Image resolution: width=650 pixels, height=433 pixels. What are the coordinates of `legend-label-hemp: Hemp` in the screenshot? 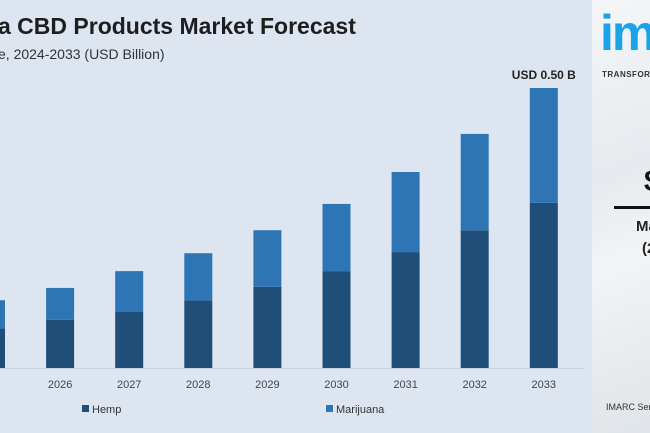 It's located at (106, 410).